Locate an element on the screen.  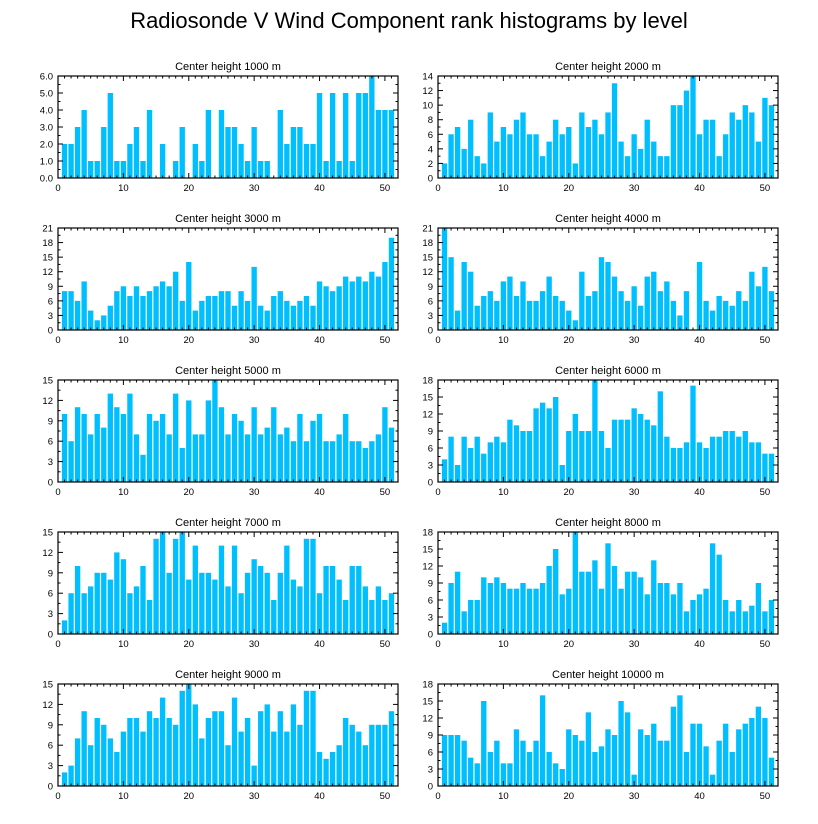
x-tick-label: 20 is located at coordinates (188, 644).